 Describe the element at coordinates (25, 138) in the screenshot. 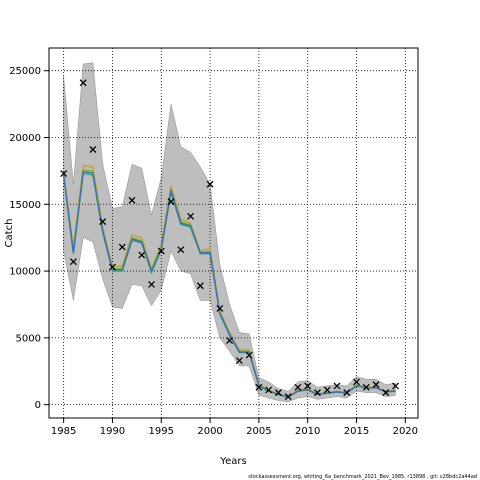

I see `y-tick-label: 20000` at that location.